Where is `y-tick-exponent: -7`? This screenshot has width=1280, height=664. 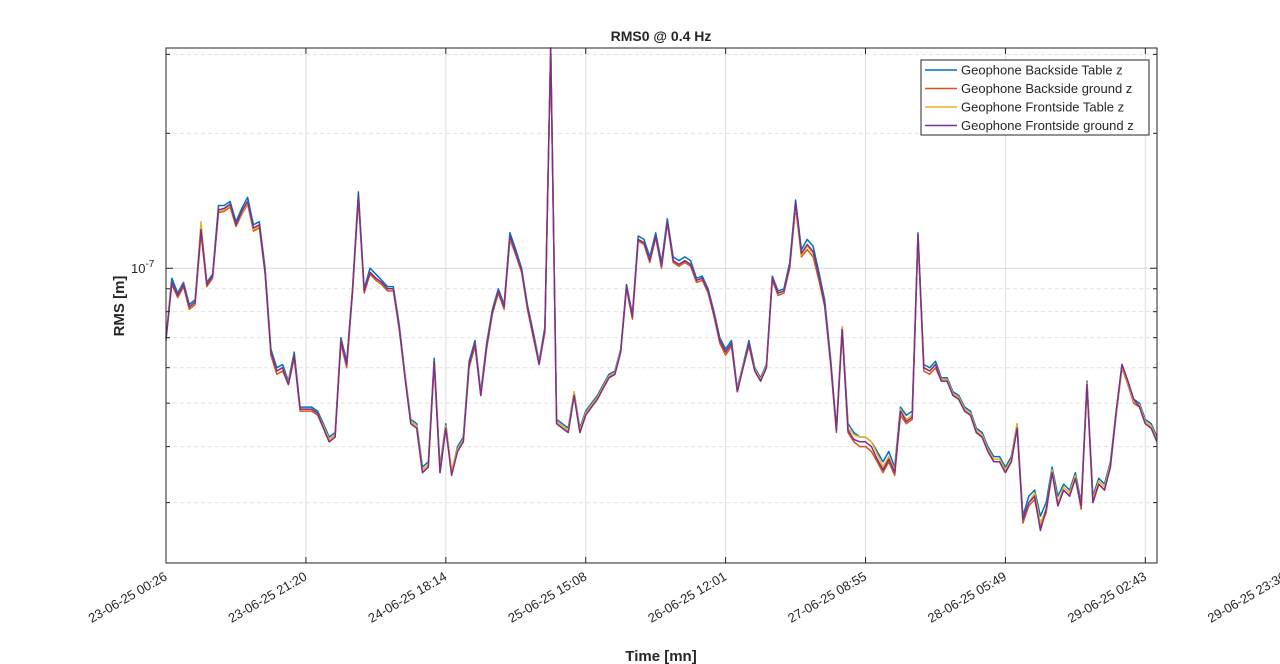 y-tick-exponent: -7 is located at coordinates (149, 264).